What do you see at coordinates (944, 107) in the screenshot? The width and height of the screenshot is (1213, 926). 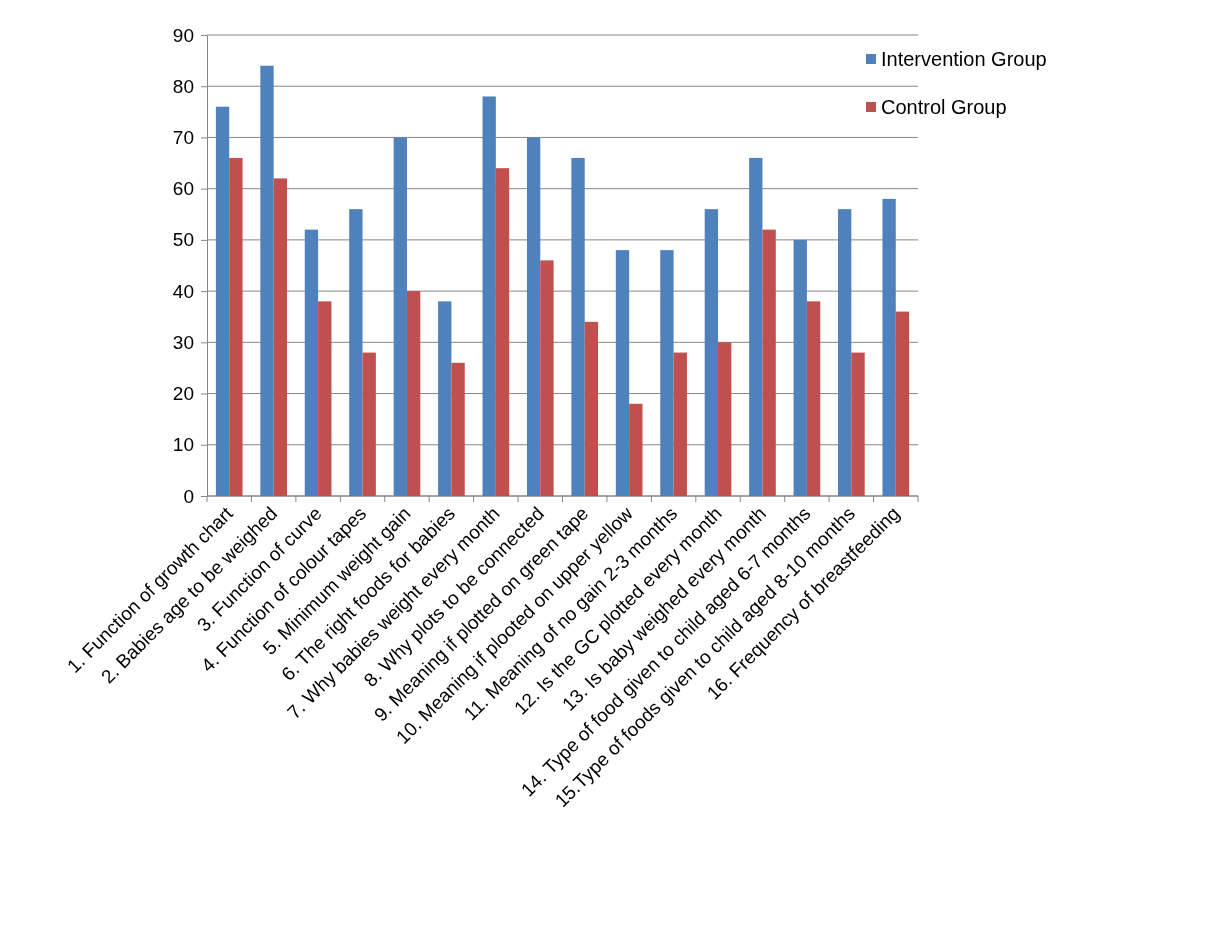 I see `legend-label: Control Group` at bounding box center [944, 107].